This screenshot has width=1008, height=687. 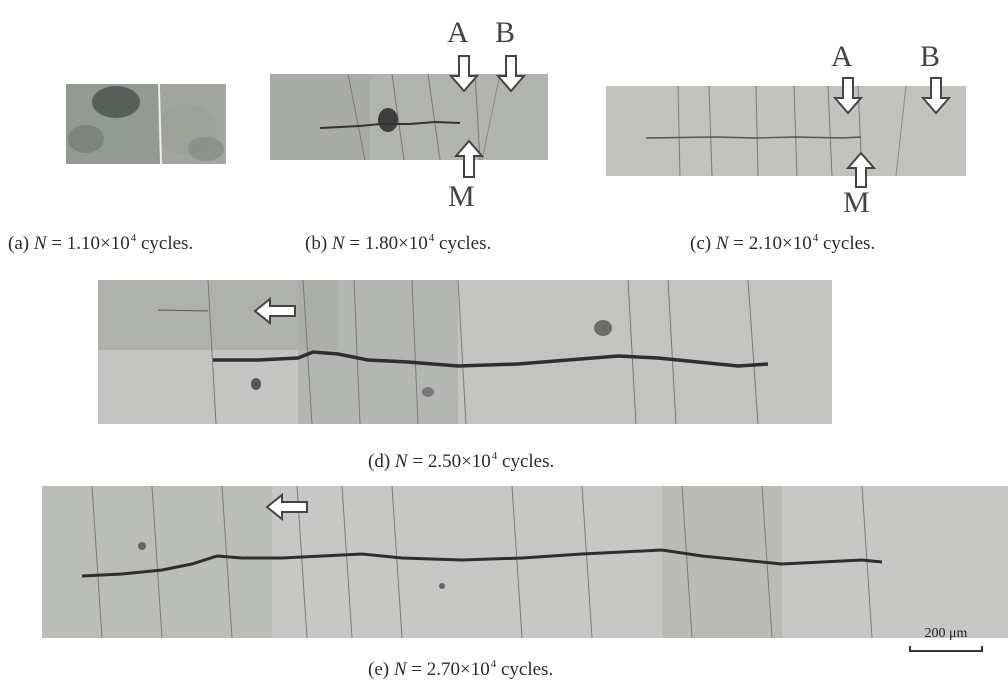 What do you see at coordinates (946, 633) in the screenshot?
I see `scale-bar-label: 200 μm` at bounding box center [946, 633].